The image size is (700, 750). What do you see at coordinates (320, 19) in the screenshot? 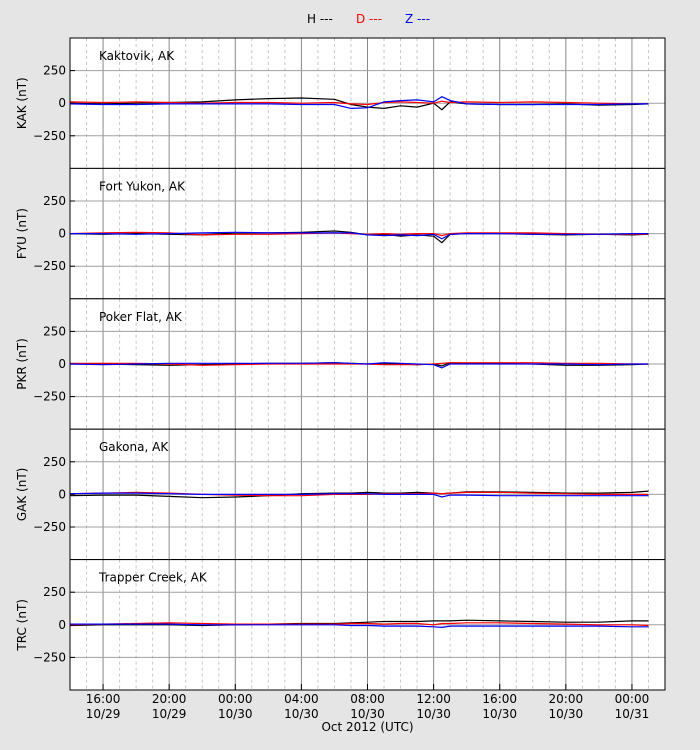
I see `legend-h: H ---` at bounding box center [320, 19].